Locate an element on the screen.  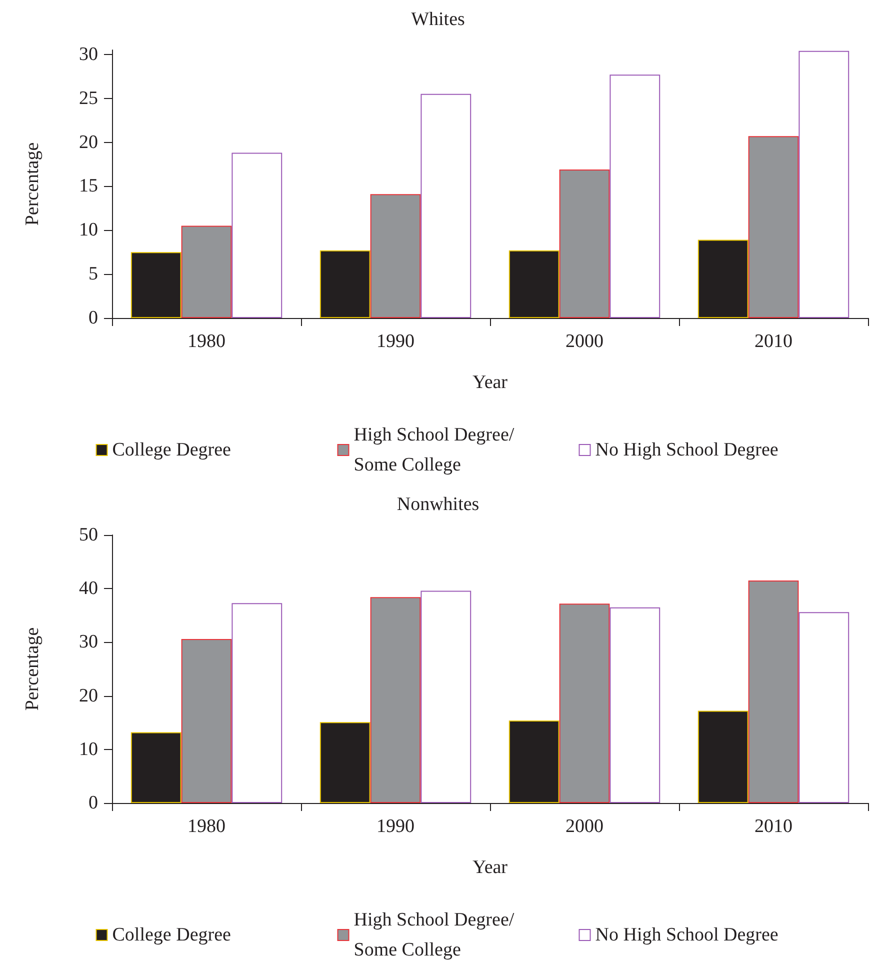
y-tick-label: 50 is located at coordinates (88, 535).